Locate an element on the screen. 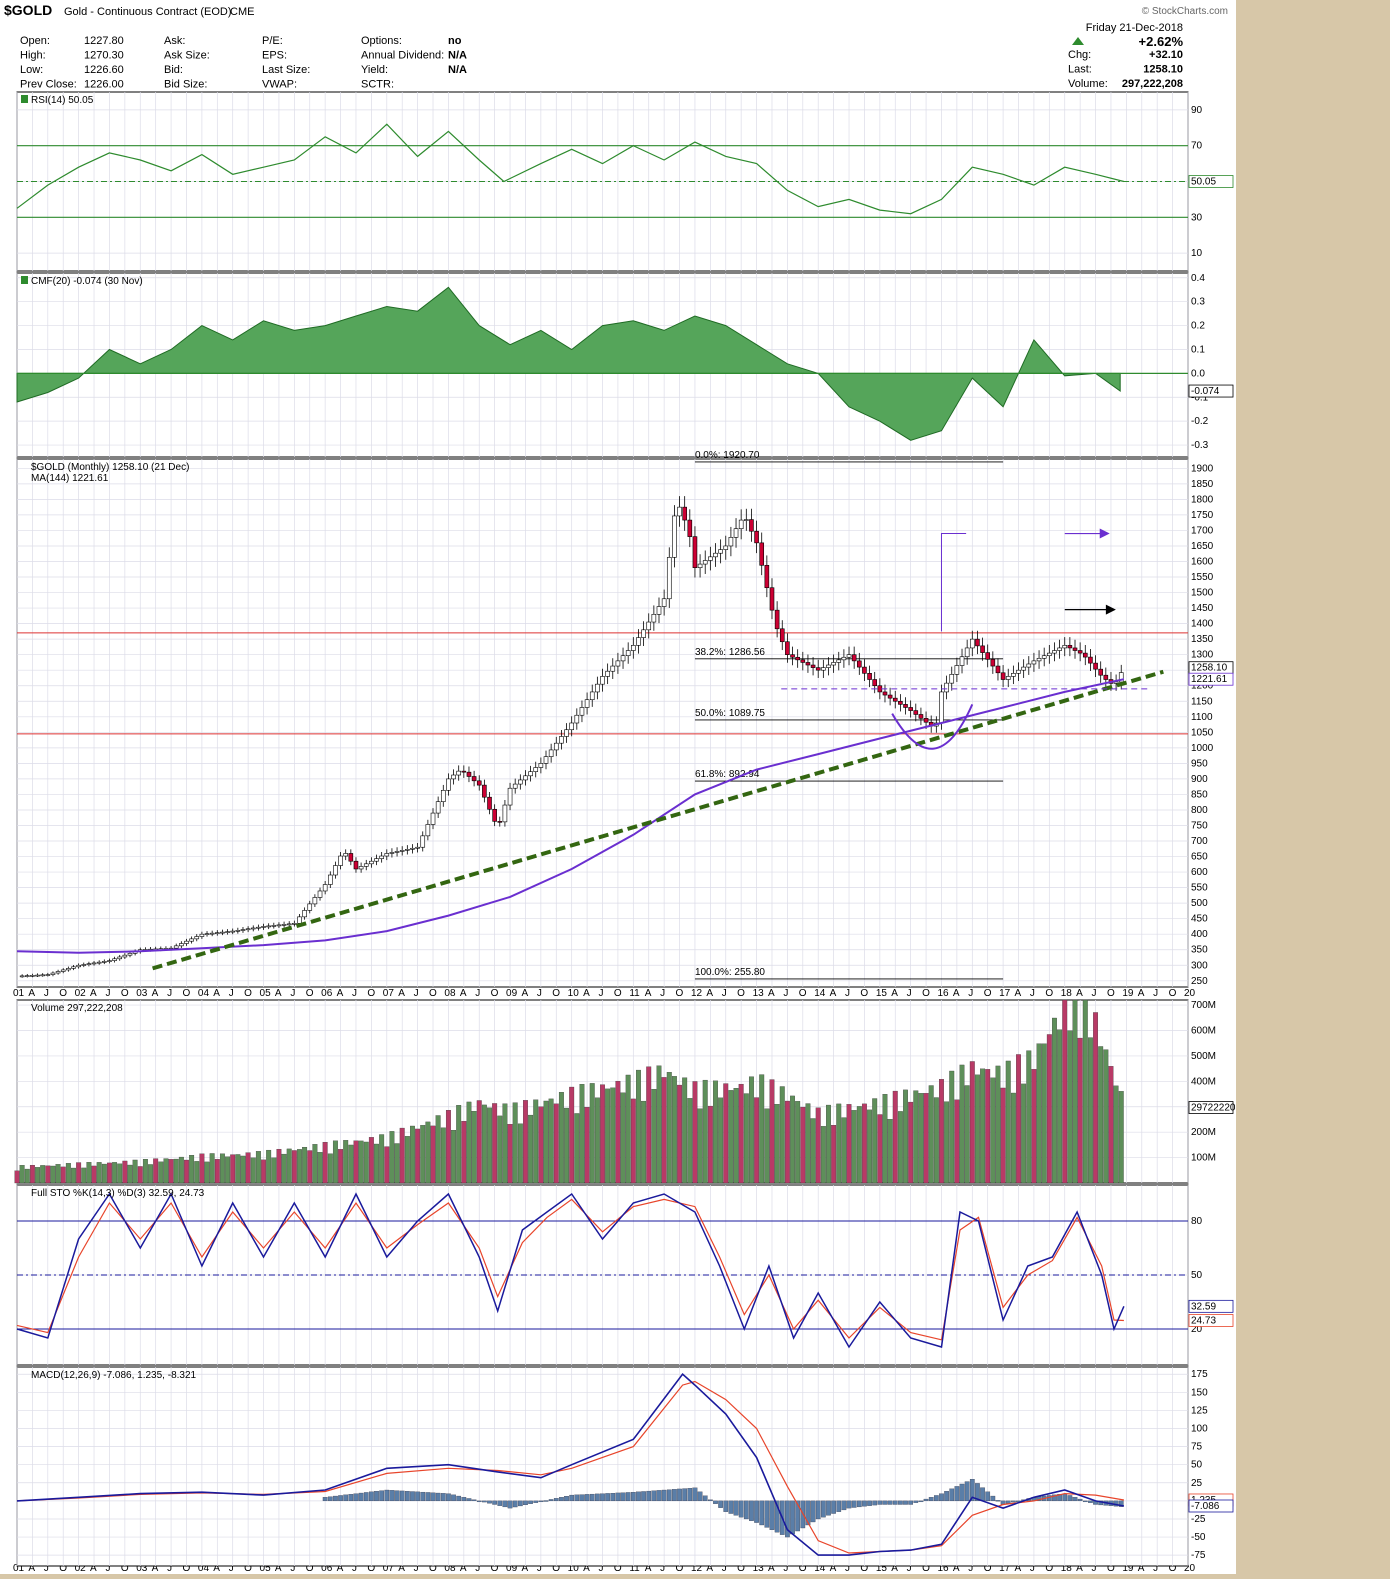 This screenshot has height=1579, width=1390. time-axis-label: 06 is located at coordinates (327, 993).